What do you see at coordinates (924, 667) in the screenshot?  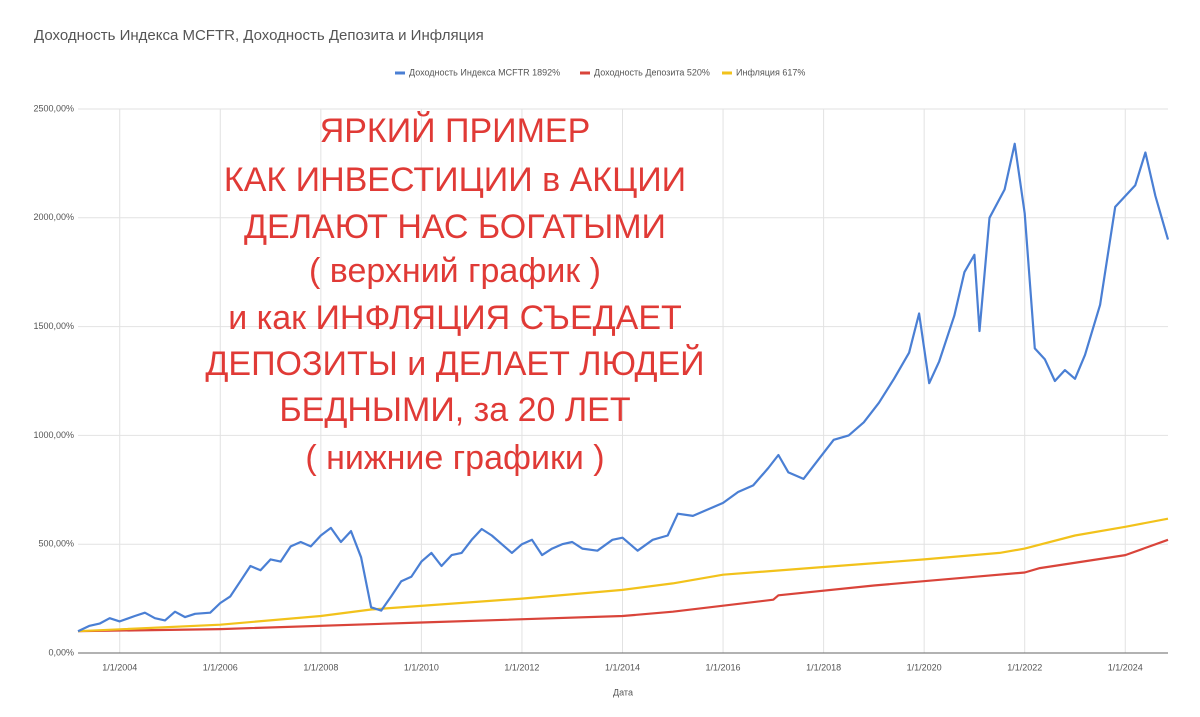 I see `x-tick-label: 1/1/2020` at bounding box center [924, 667].